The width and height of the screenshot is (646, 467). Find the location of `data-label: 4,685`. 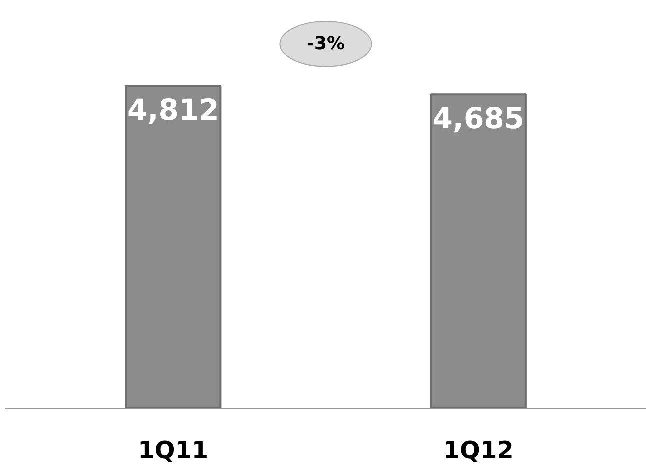

data-label: 4,685 is located at coordinates (478, 119).